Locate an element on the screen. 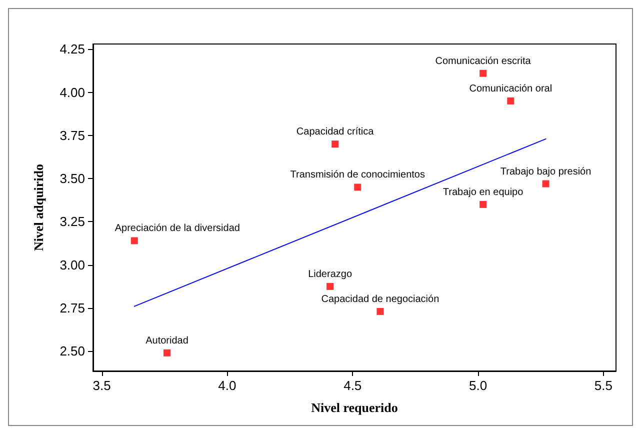 The width and height of the screenshot is (643, 436). y-tick-label: 2.75 is located at coordinates (72, 308).